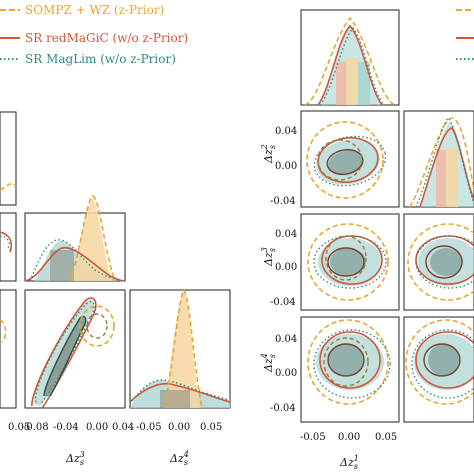 The height and width of the screenshot is (474, 474). Describe the element at coordinates (350, 369) in the screenshot. I see `right-panel-r3c0-contour` at that location.